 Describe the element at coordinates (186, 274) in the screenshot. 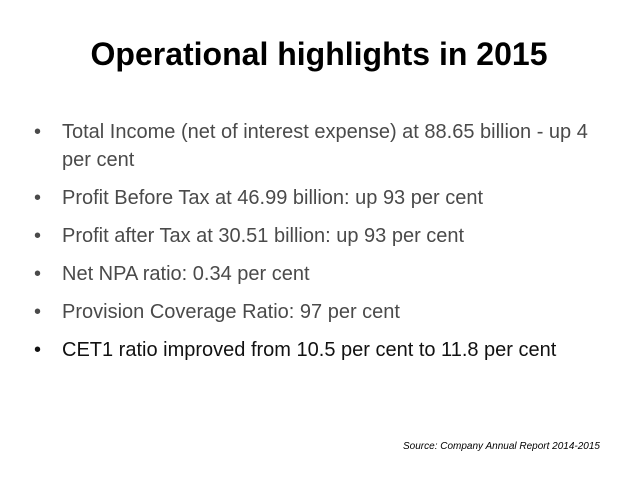

I see `bullet-text: Net NPA ratio: 0.34 per cent` at that location.